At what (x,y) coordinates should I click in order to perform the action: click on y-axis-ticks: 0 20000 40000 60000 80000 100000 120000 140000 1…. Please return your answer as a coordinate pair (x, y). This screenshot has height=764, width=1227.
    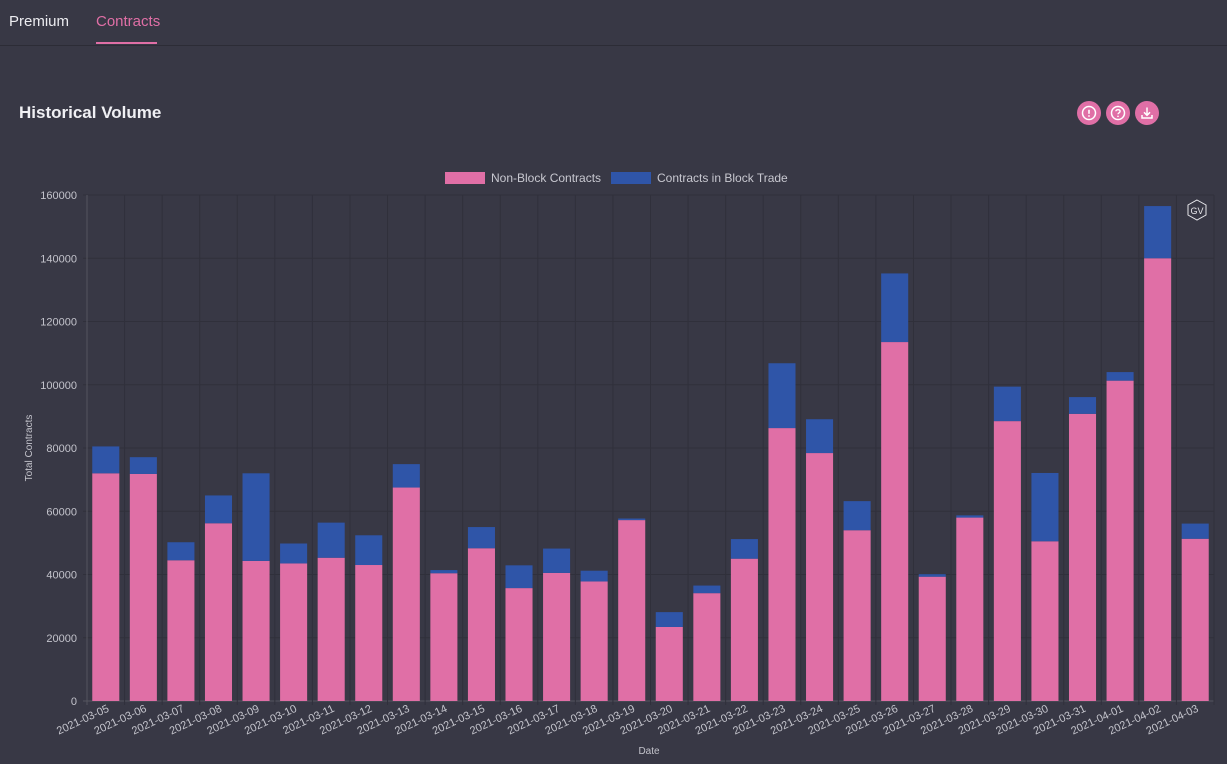
    Looking at the image, I should click on (58, 449).